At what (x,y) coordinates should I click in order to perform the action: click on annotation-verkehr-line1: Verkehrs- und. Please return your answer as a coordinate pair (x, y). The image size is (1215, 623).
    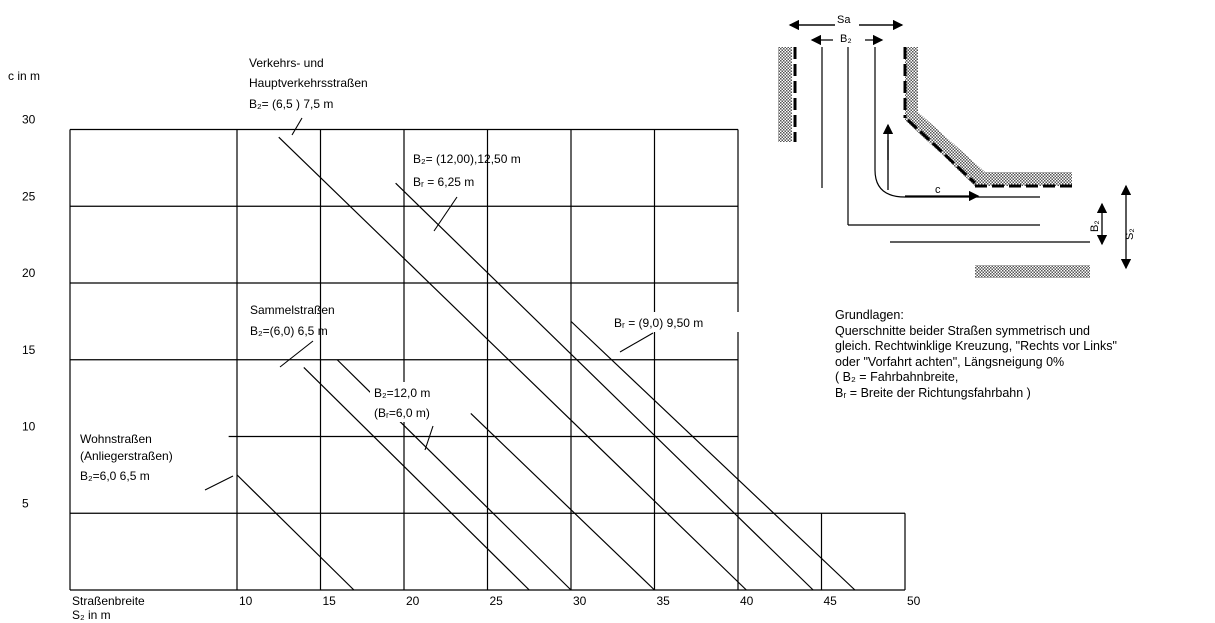
    Looking at the image, I should click on (286, 63).